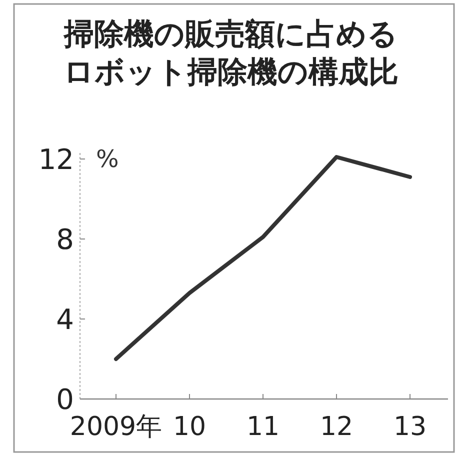 The width and height of the screenshot is (462, 458). What do you see at coordinates (189, 427) in the screenshot?
I see `x-tick-label: 10` at bounding box center [189, 427].